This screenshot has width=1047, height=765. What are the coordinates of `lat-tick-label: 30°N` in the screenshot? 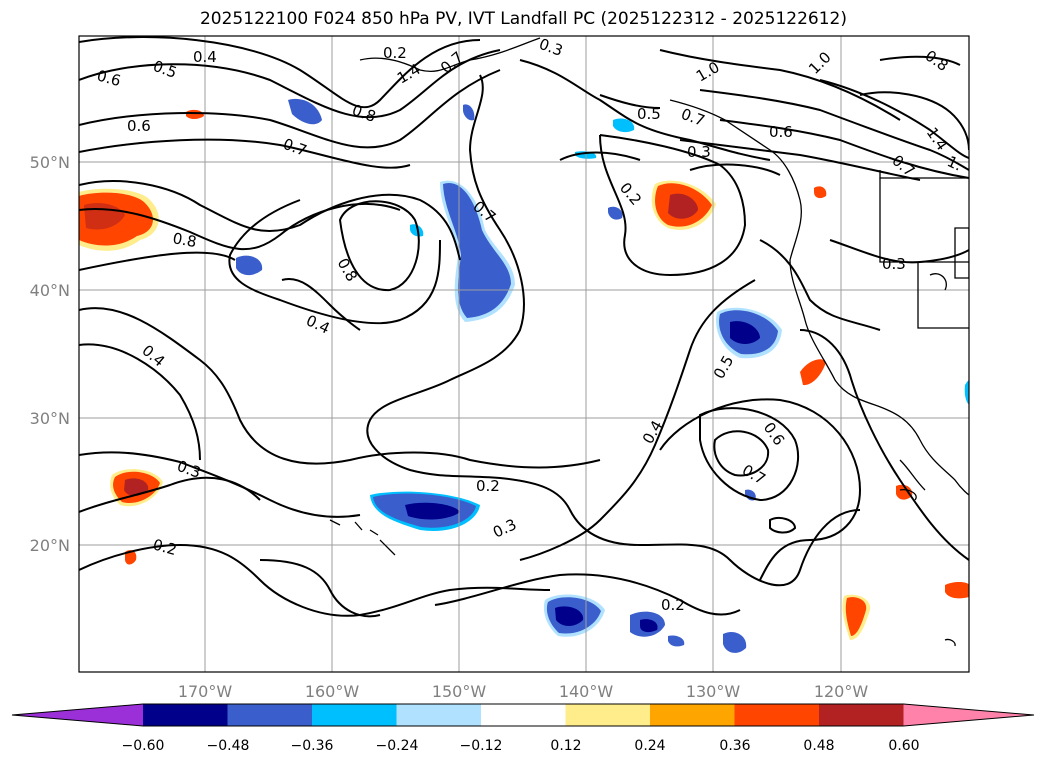 It's located at (50, 418).